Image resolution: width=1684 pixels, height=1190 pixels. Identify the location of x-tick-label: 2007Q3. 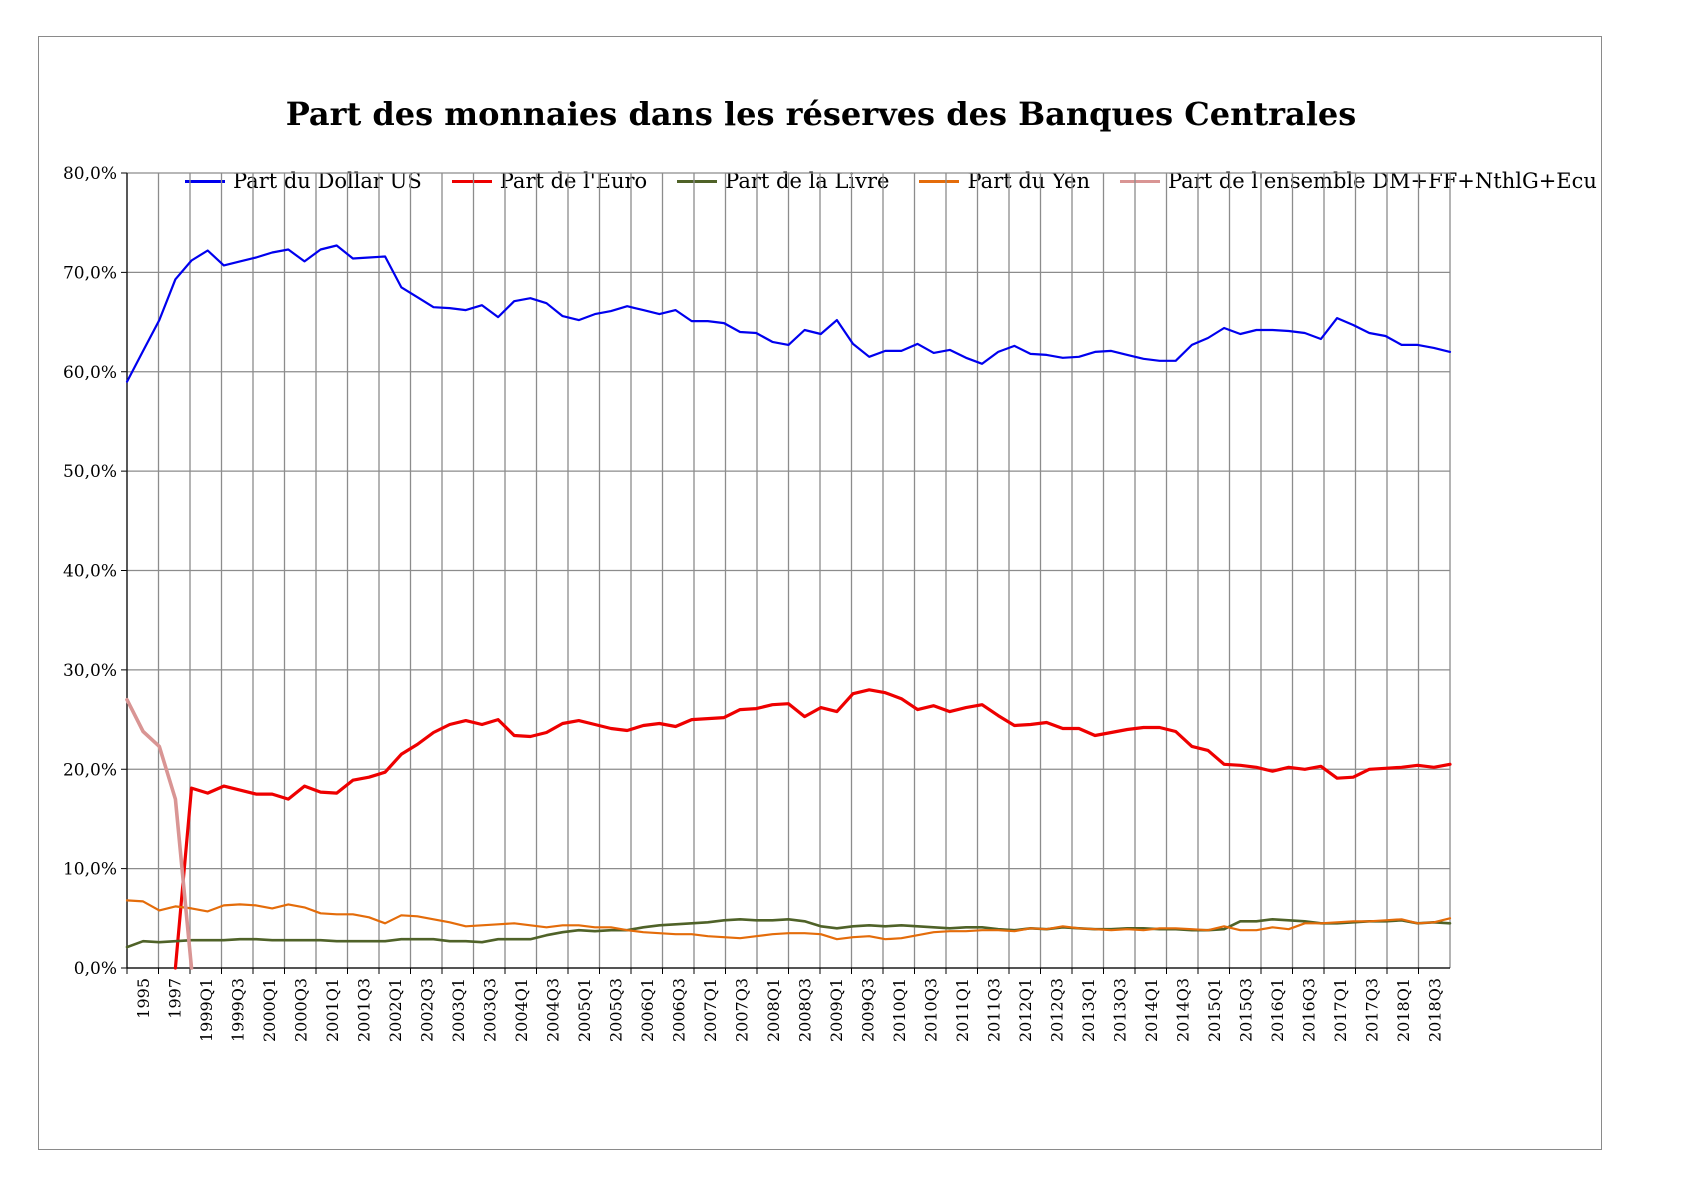
(741, 1010).